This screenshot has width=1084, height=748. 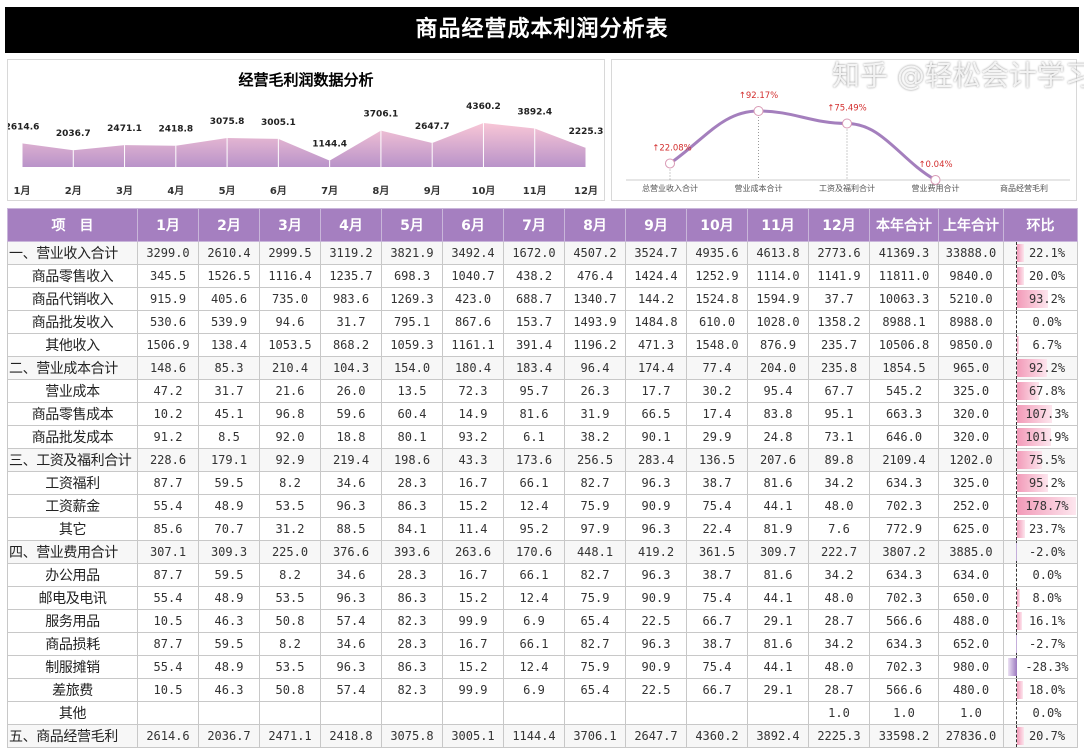 What do you see at coordinates (229, 253) in the screenshot?
I see `table-cell: 2610.4` at bounding box center [229, 253].